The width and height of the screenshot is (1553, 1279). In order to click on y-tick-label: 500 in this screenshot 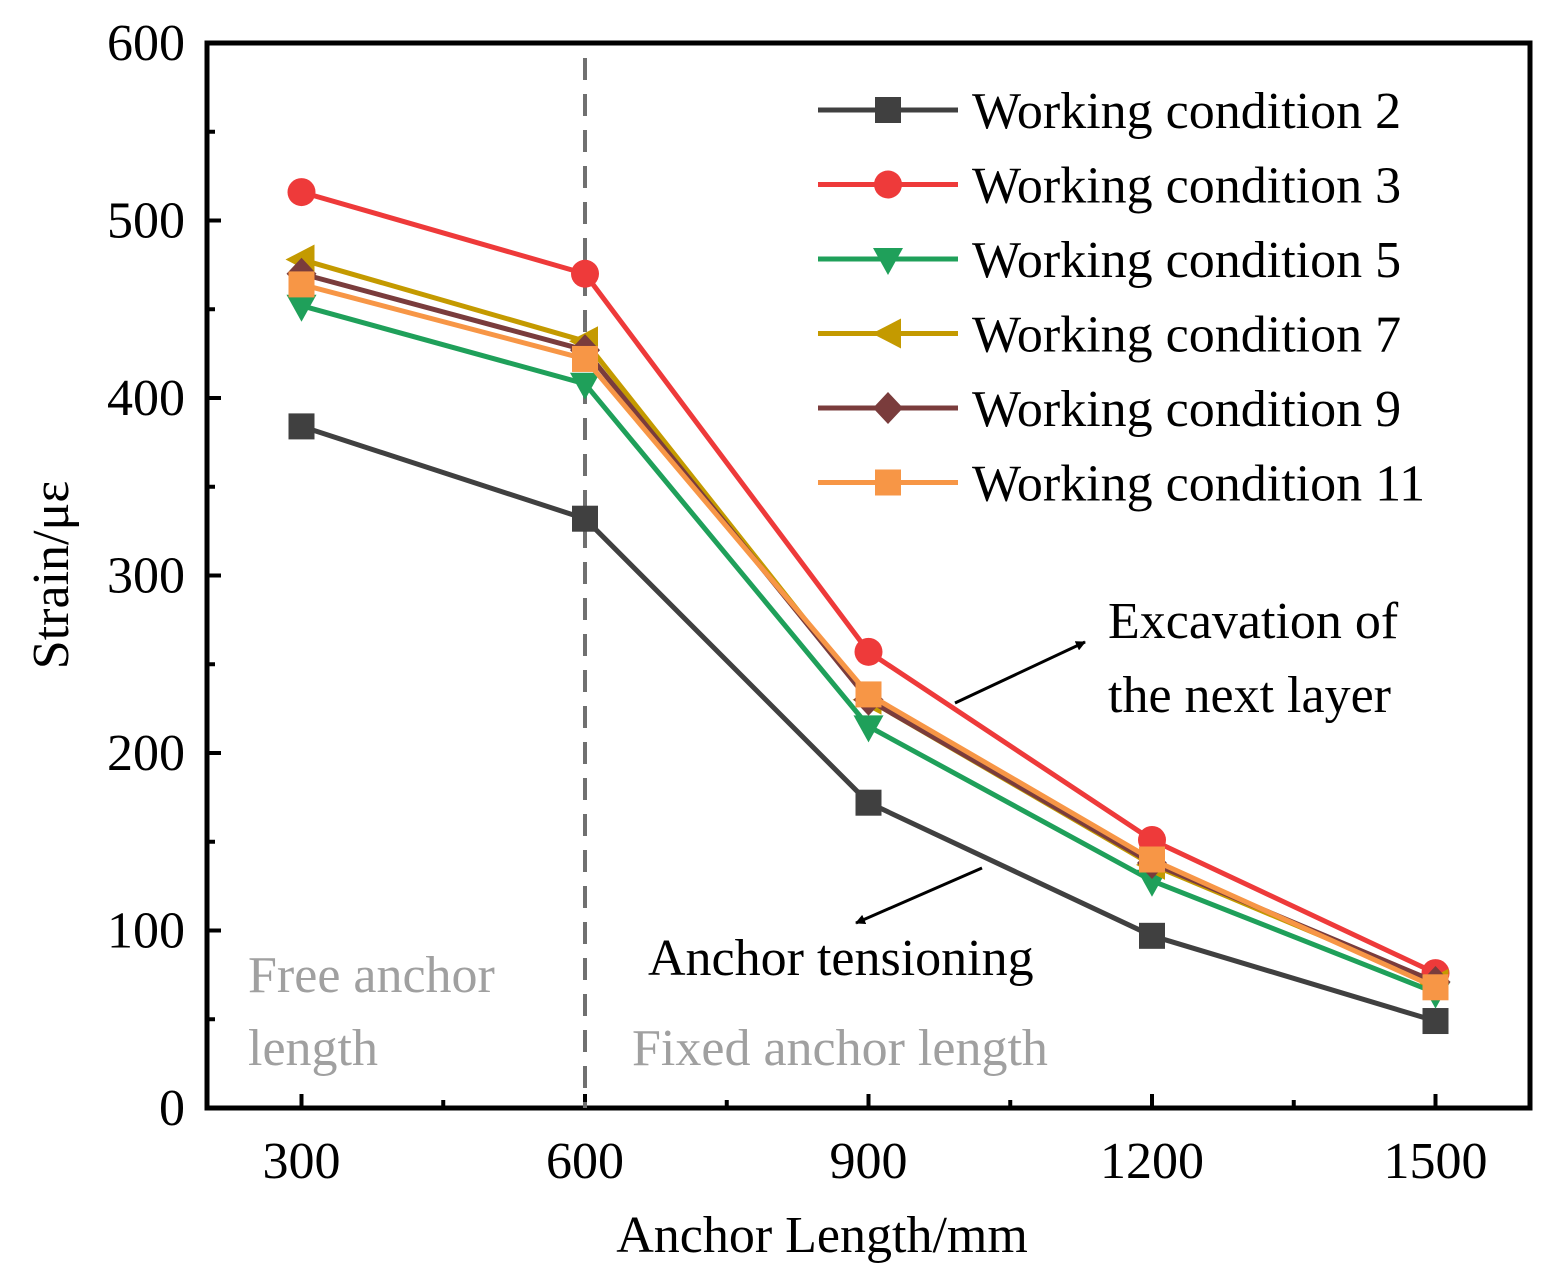, I will do `click(146, 221)`.